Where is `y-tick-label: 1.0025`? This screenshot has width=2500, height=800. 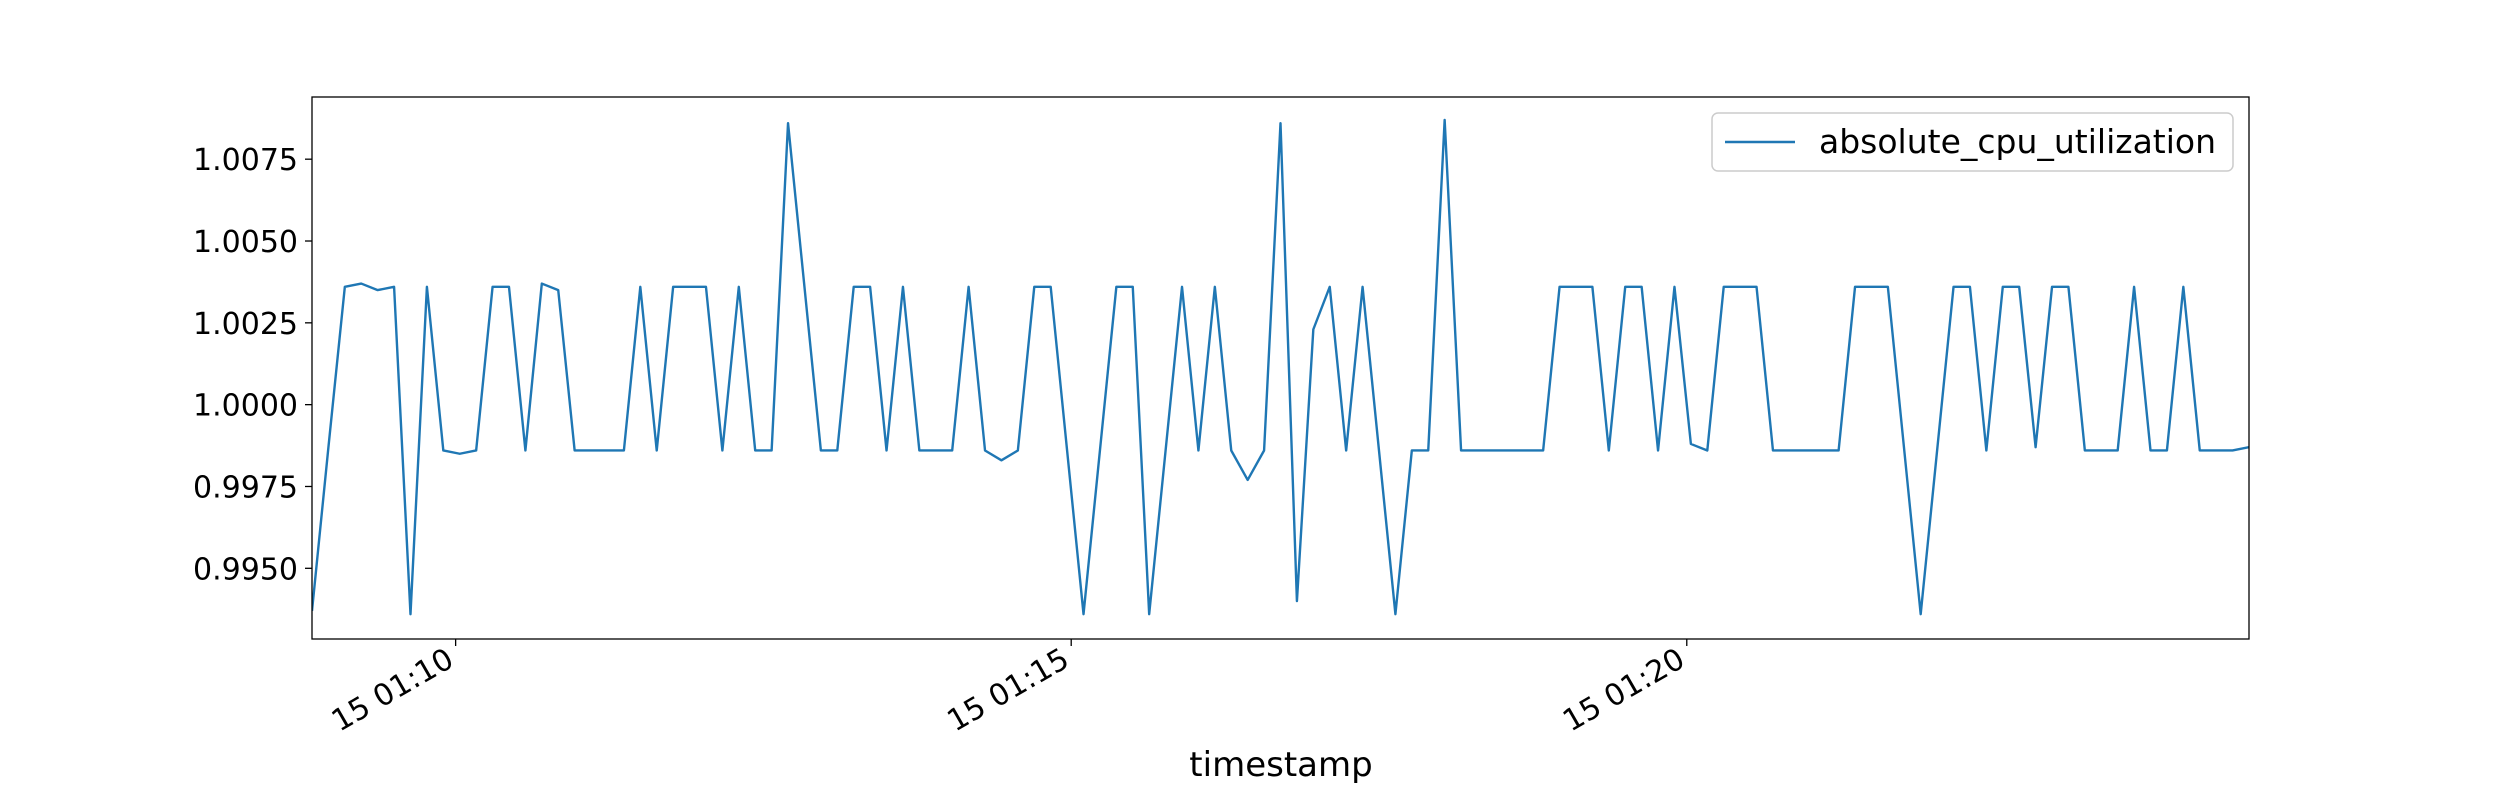 y-tick-label: 1.0025 is located at coordinates (245, 324).